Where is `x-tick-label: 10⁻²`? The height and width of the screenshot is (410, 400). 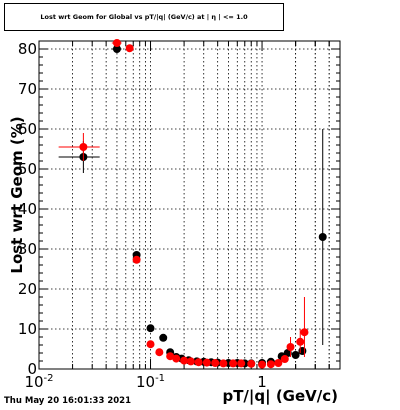 x-tick-label: 10⁻² is located at coordinates (38, 382).